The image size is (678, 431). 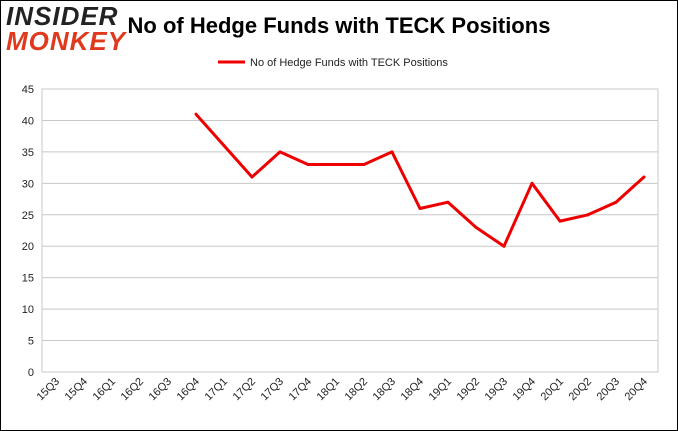 What do you see at coordinates (469, 390) in the screenshot?
I see `x-tick-label: 19Q2` at bounding box center [469, 390].